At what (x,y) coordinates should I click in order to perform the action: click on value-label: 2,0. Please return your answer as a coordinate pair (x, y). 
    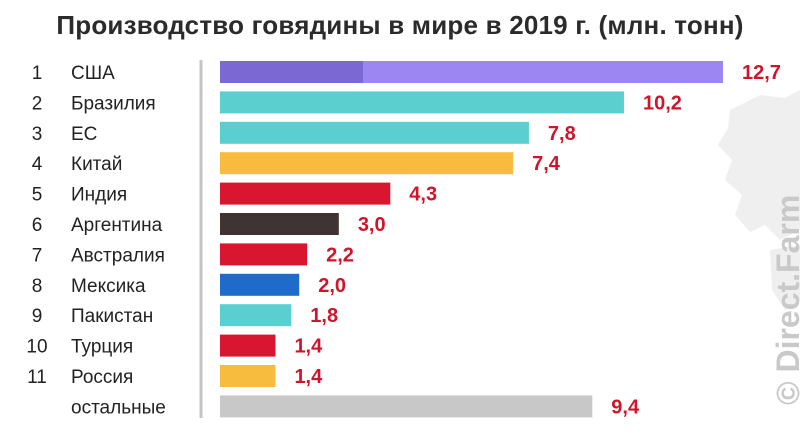
    Looking at the image, I should click on (332, 286).